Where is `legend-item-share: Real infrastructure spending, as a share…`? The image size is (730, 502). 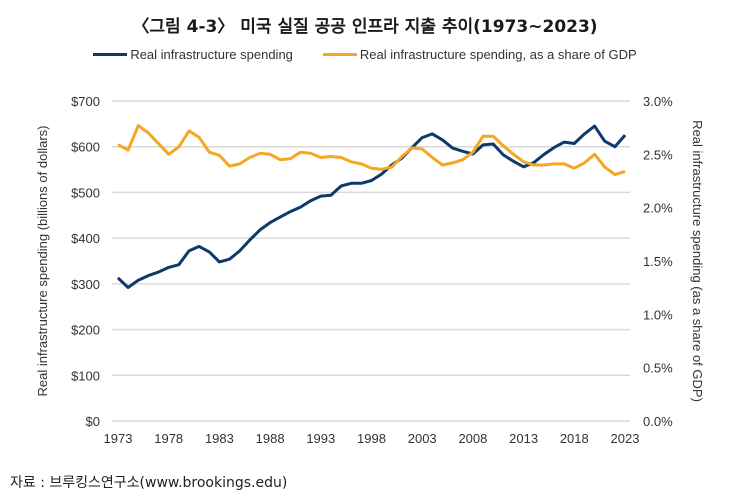
legend-item-share: Real infrastructure spending, as a share… is located at coordinates (479, 54).